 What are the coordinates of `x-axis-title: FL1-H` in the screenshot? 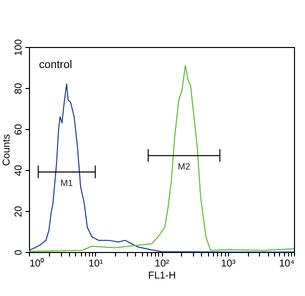 It's located at (162, 276).